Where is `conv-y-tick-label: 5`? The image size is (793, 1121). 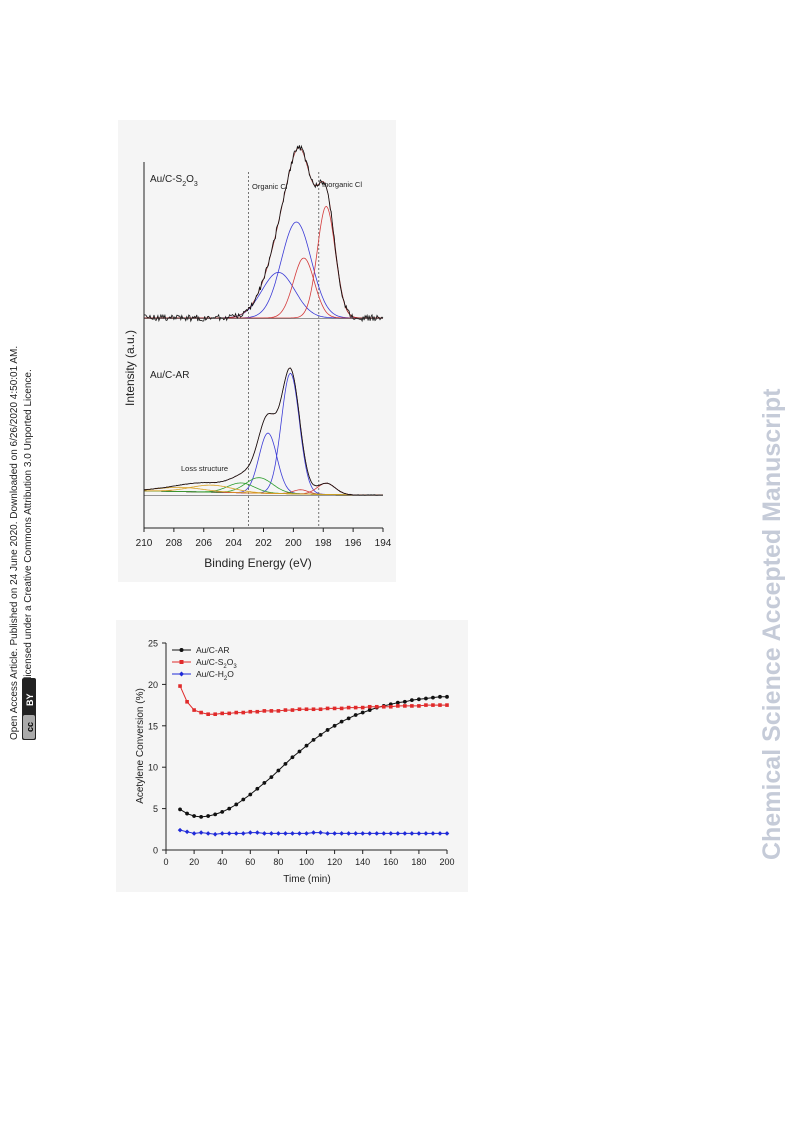 conv-y-tick-label: 5 is located at coordinates (155, 809).